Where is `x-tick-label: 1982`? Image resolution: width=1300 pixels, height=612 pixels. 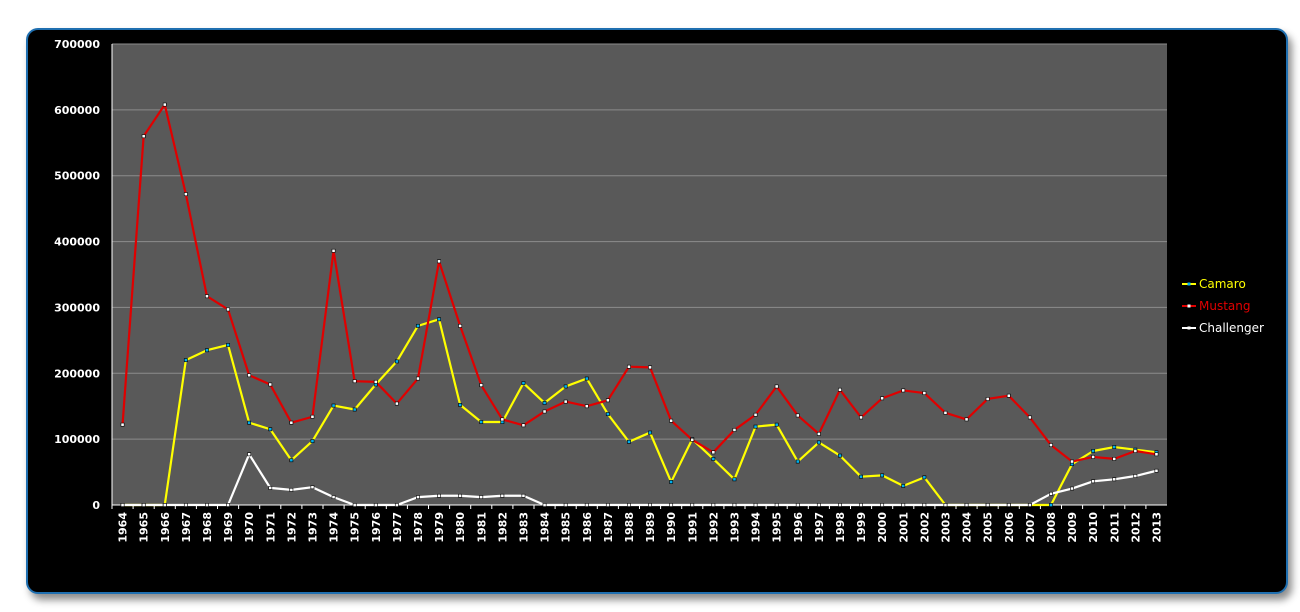 x-tick-label: 1982 is located at coordinates (502, 527).